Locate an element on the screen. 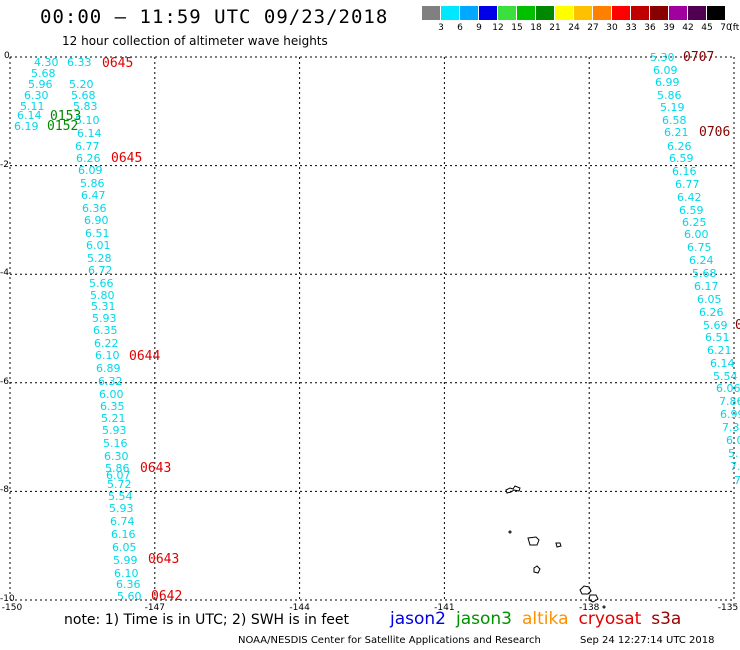  wave-height-value: 6.22 is located at coordinates (106, 343).